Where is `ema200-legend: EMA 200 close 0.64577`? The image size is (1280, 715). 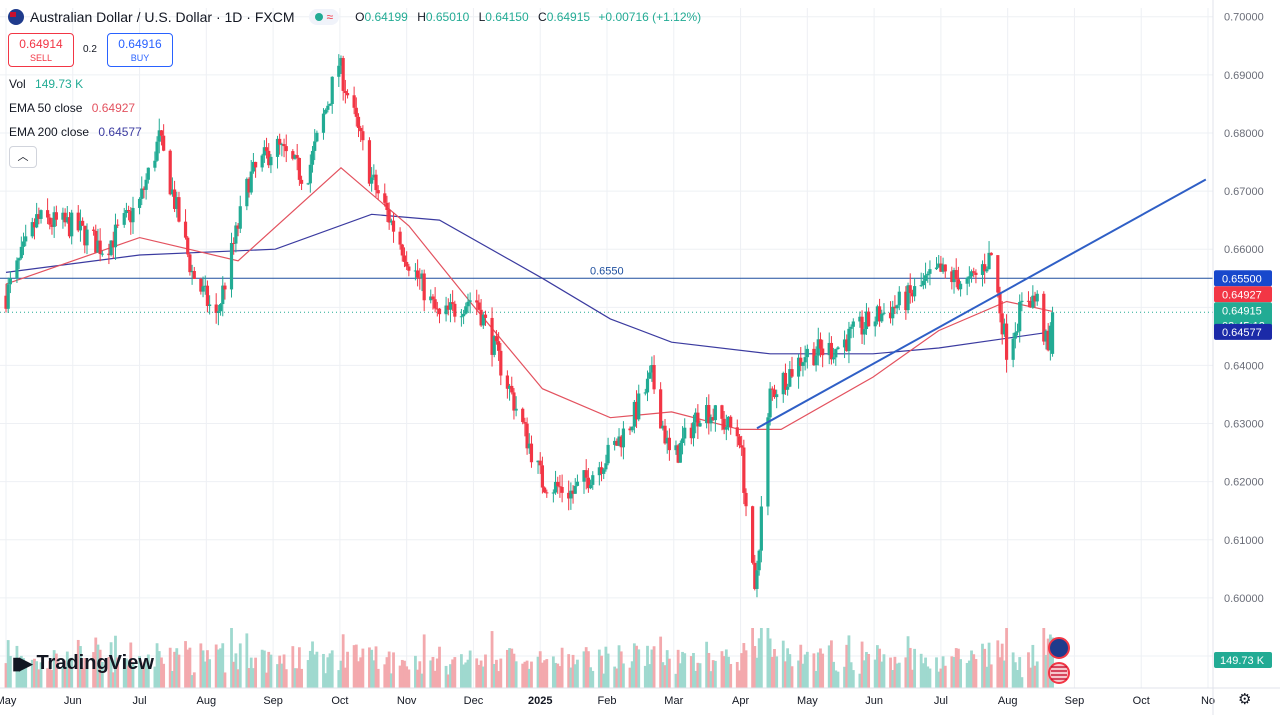 ema200-legend: EMA 200 close 0.64577 is located at coordinates (75, 132).